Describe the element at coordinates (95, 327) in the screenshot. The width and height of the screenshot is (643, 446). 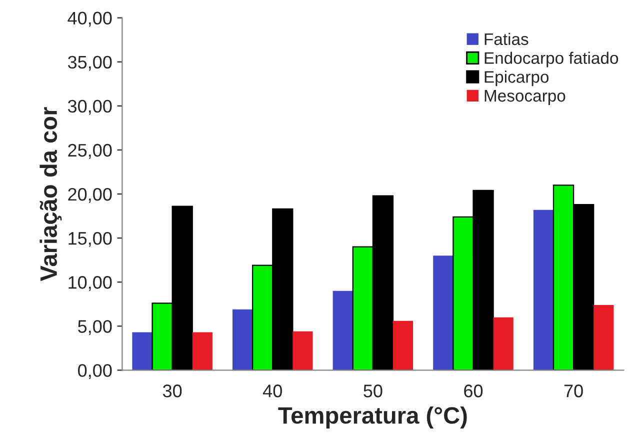
I see `y-tick-label: 5,00` at that location.